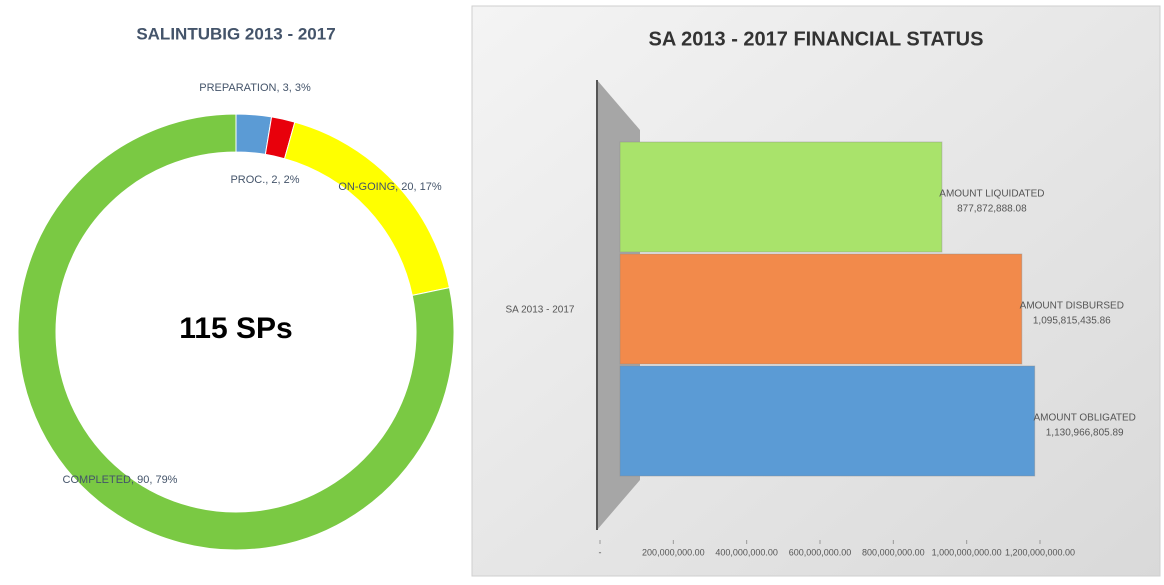 The width and height of the screenshot is (1164, 585). I want to click on series-name: AMOUNT OBLIGATED, so click(1084, 418).